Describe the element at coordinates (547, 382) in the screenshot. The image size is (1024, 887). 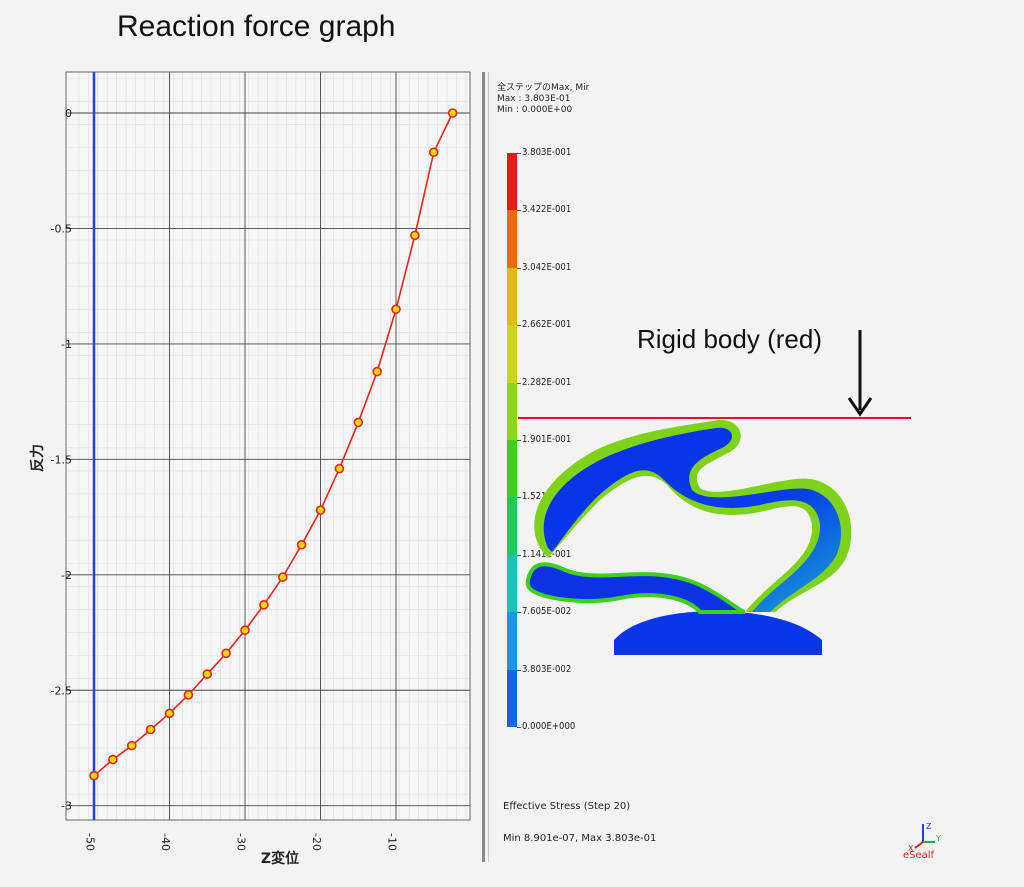
I see `colorbar-label: 2.282E-001` at that location.